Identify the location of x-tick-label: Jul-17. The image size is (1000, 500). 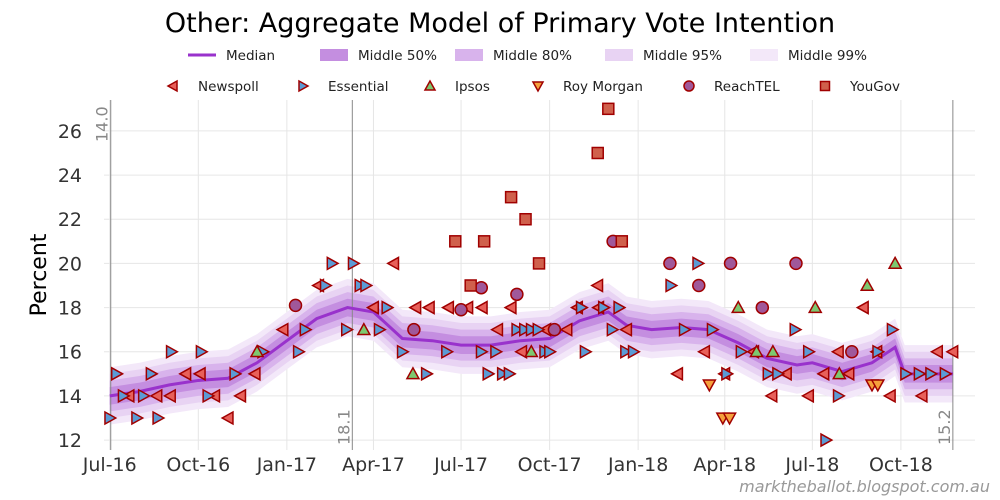
(460, 465).